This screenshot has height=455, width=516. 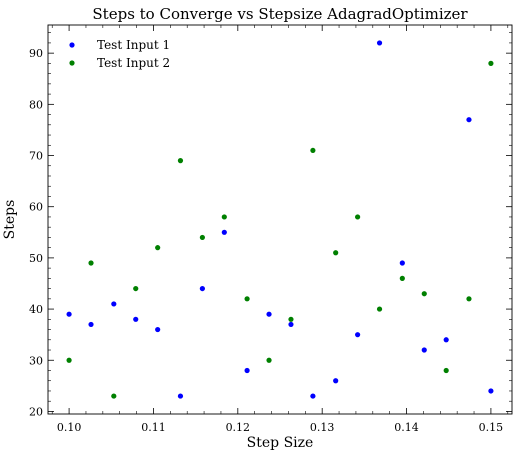 What do you see at coordinates (36, 258) in the screenshot?
I see `y-tick-label: 50` at bounding box center [36, 258].